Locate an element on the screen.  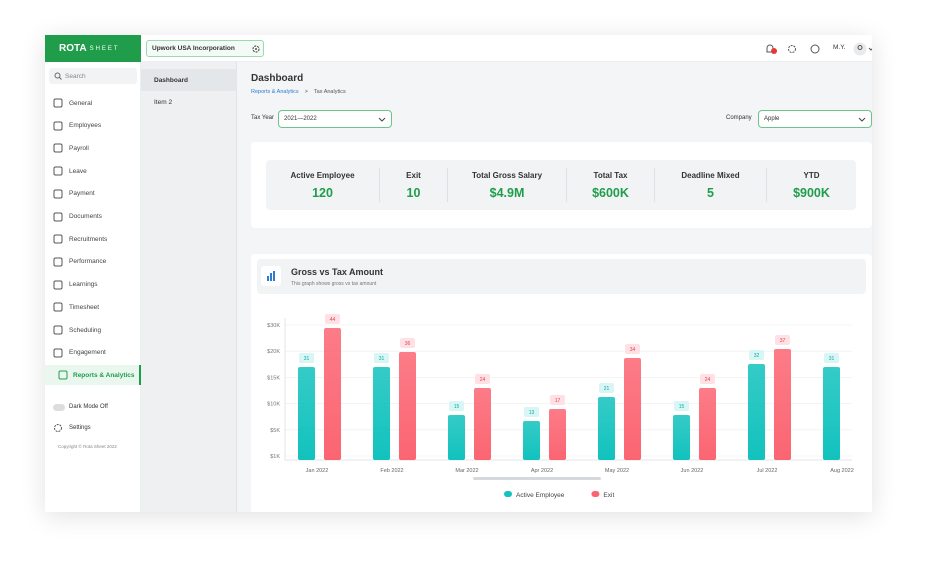
sidebar-item: Timesheet is located at coordinates (93, 307).